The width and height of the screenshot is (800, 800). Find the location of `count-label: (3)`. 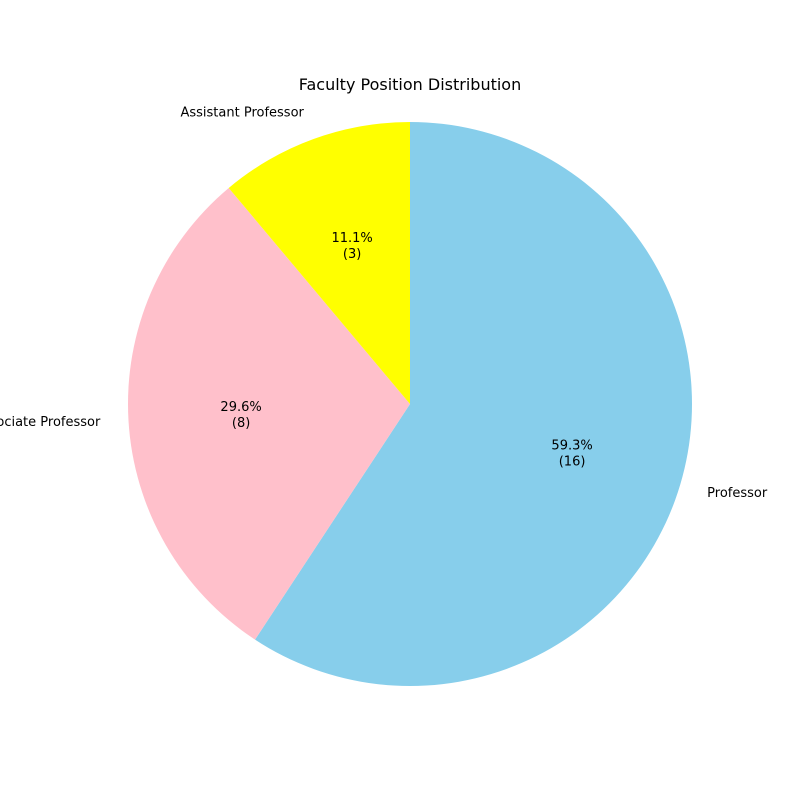

count-label: (3) is located at coordinates (352, 254).